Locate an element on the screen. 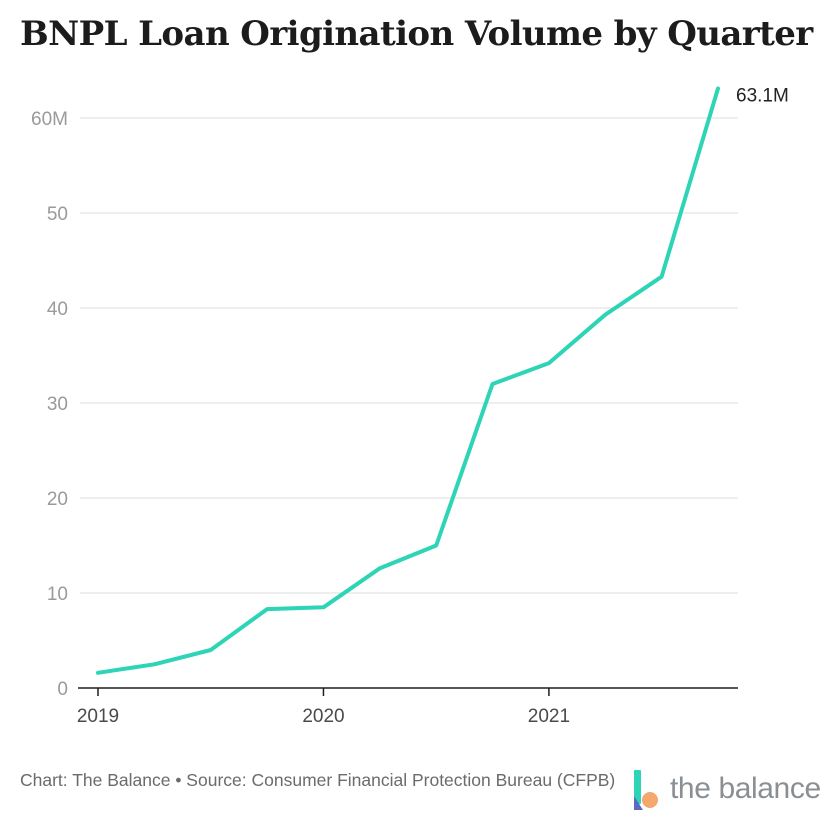  y-tick-label: 10 is located at coordinates (57, 594).